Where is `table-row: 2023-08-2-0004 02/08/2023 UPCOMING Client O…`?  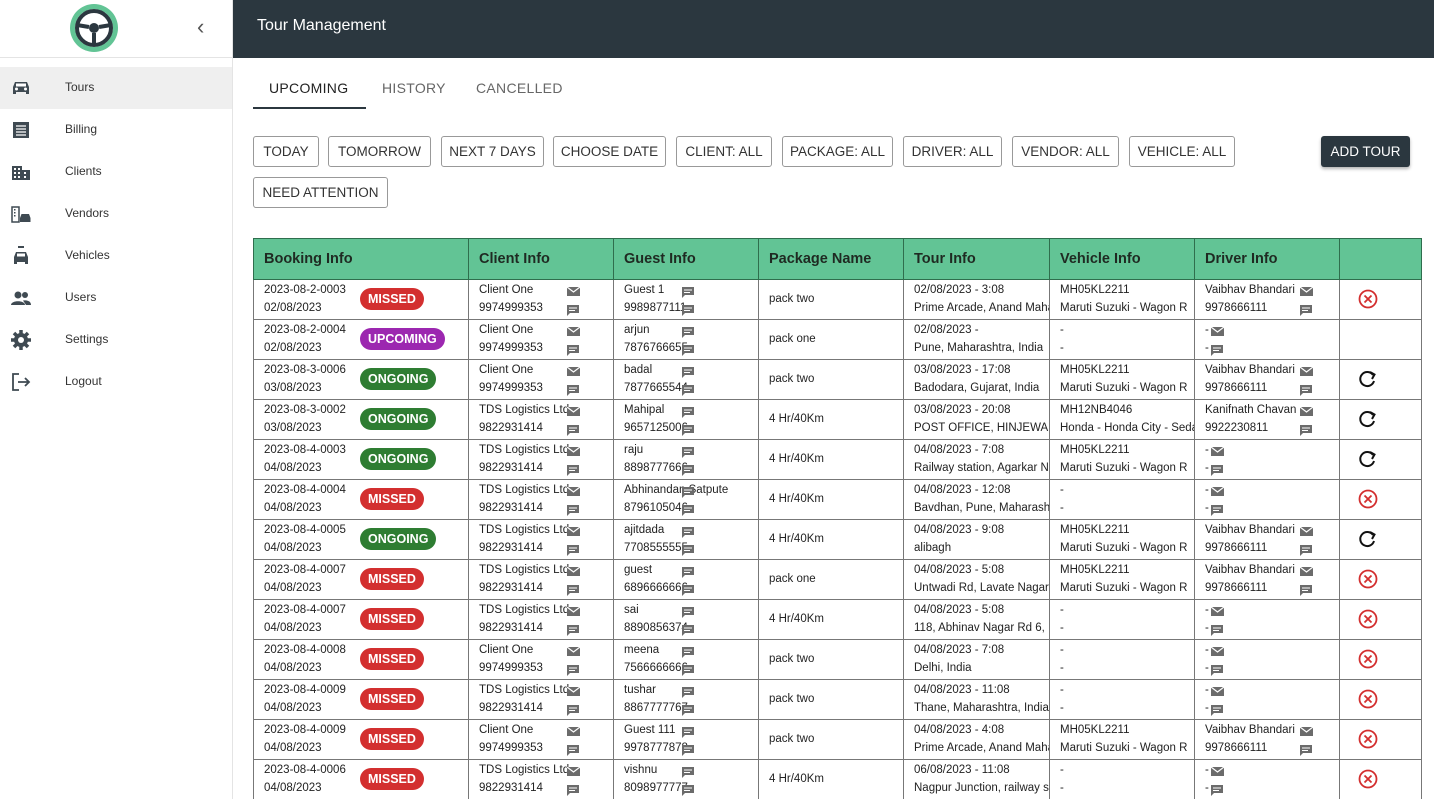 table-row: 2023-08-2-0004 02/08/2023 UPCOMING Client O… is located at coordinates (837, 339).